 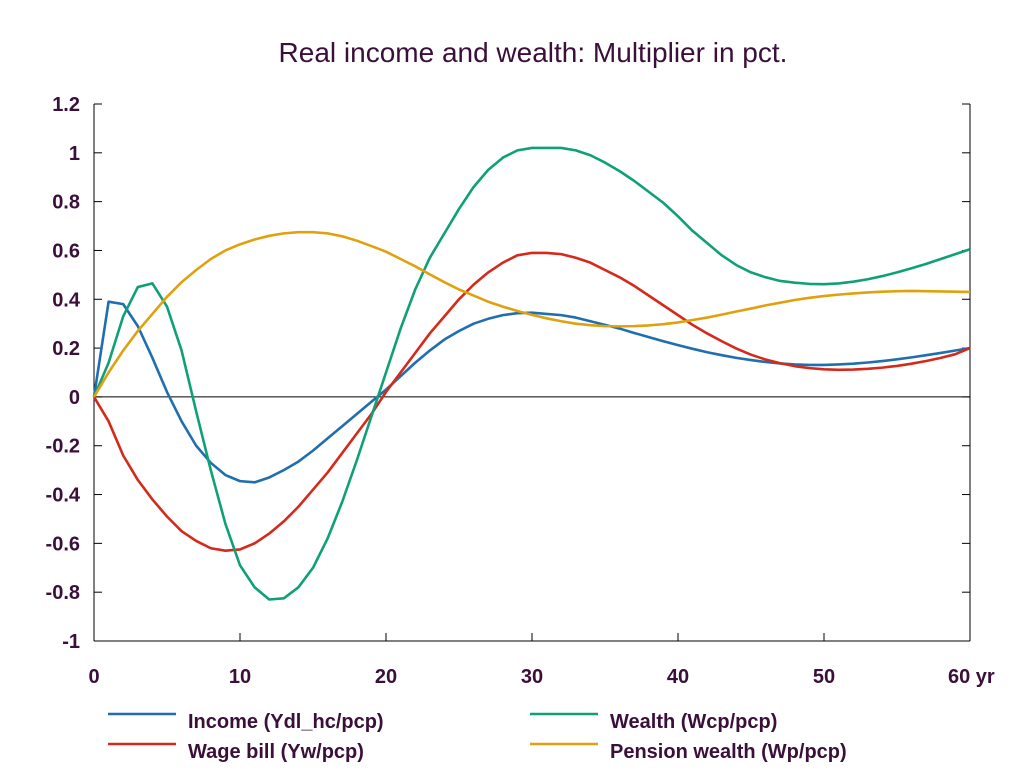 What do you see at coordinates (728, 752) in the screenshot?
I see `legend-label: Pension wealth (Wp/pcp)` at bounding box center [728, 752].